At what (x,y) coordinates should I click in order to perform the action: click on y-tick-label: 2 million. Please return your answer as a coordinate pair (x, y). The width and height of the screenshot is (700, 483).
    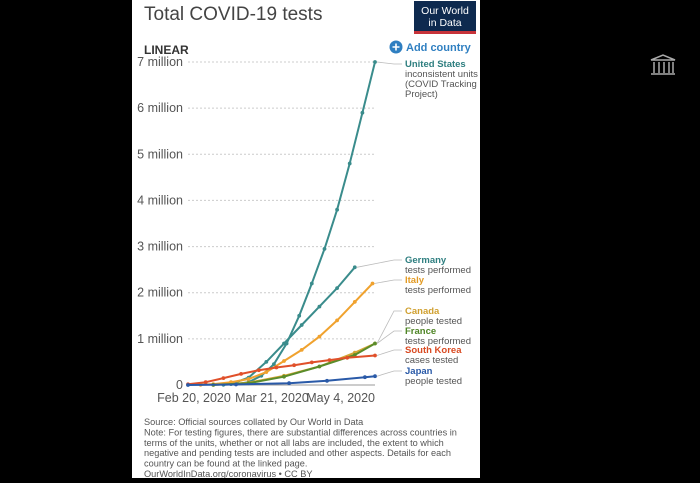
    Looking at the image, I should click on (160, 293).